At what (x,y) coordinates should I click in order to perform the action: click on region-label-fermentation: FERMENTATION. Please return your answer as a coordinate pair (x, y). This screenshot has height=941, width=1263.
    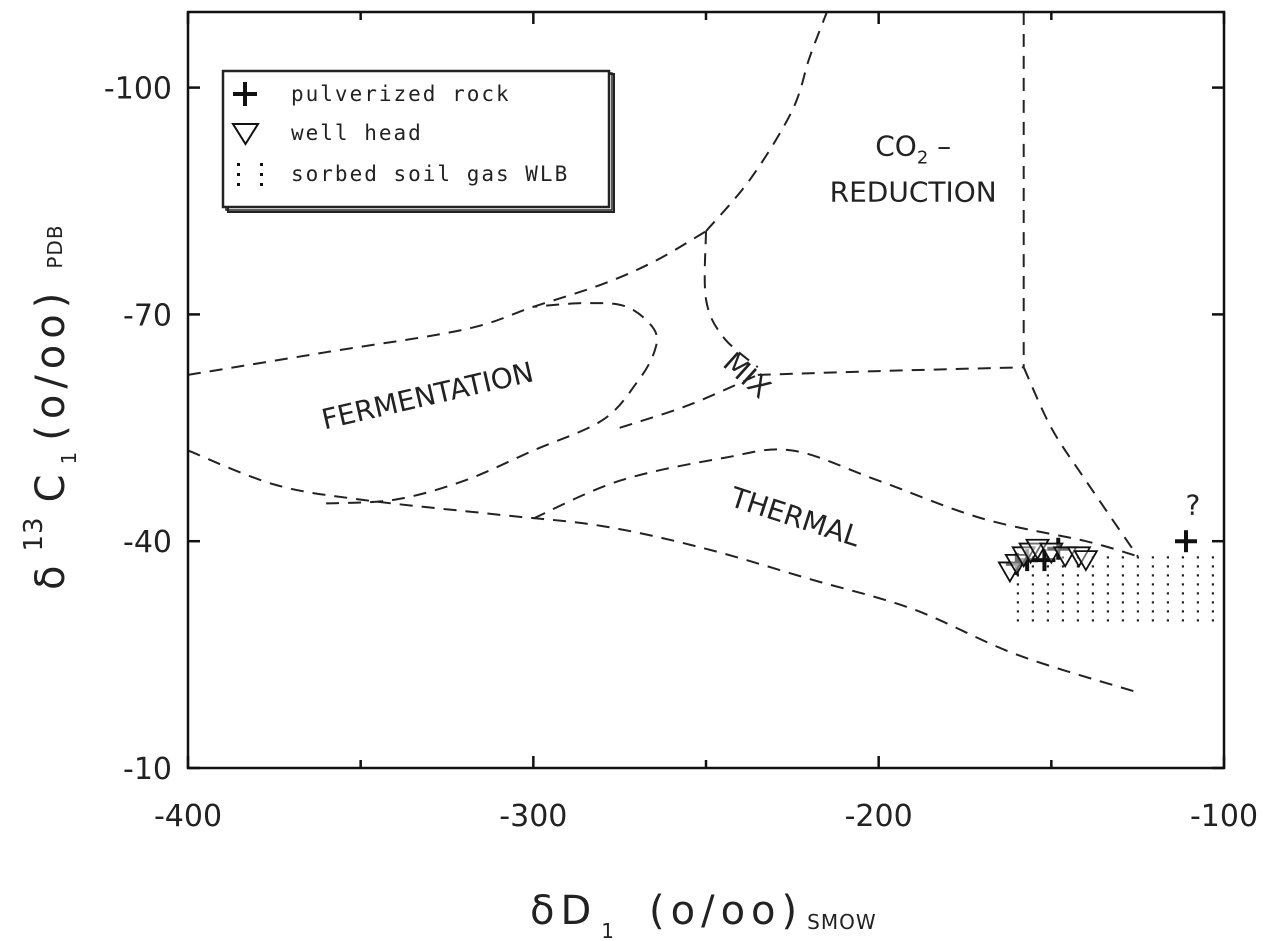
    Looking at the image, I should click on (428, 395).